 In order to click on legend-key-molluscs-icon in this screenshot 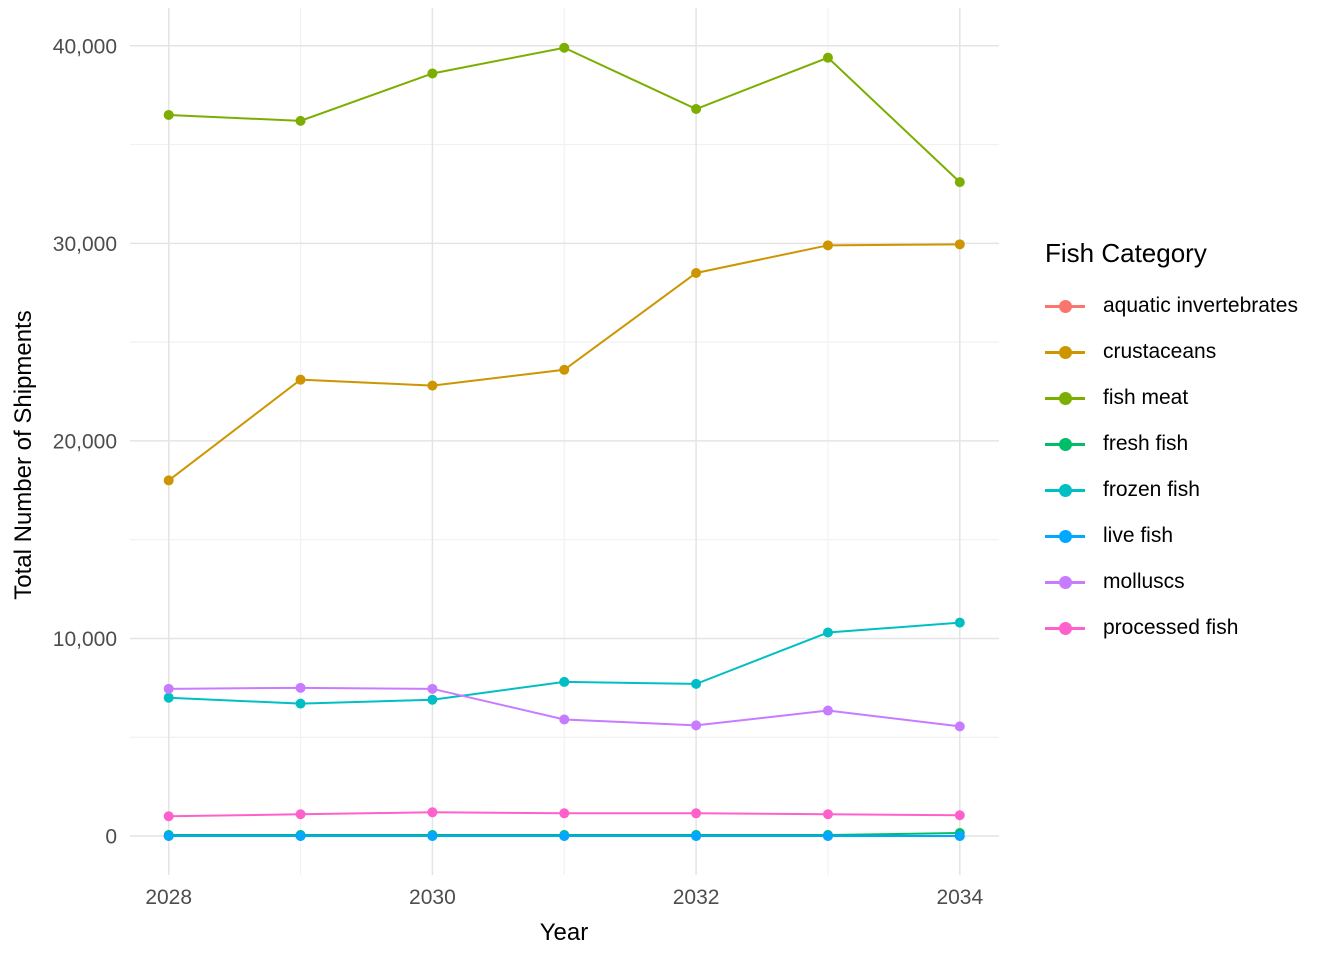, I will do `click(1065, 582)`.